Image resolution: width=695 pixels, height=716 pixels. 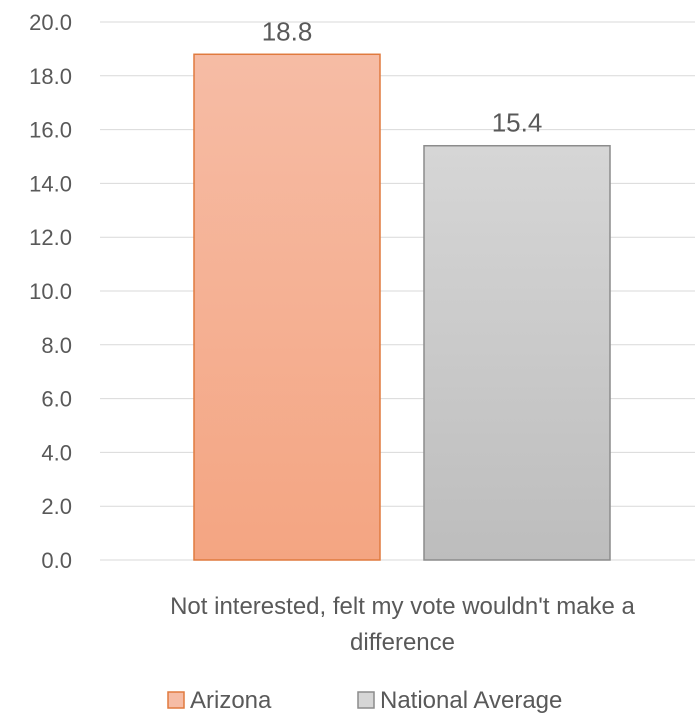 What do you see at coordinates (56, 452) in the screenshot?
I see `y-tick-label: 4.0` at bounding box center [56, 452].